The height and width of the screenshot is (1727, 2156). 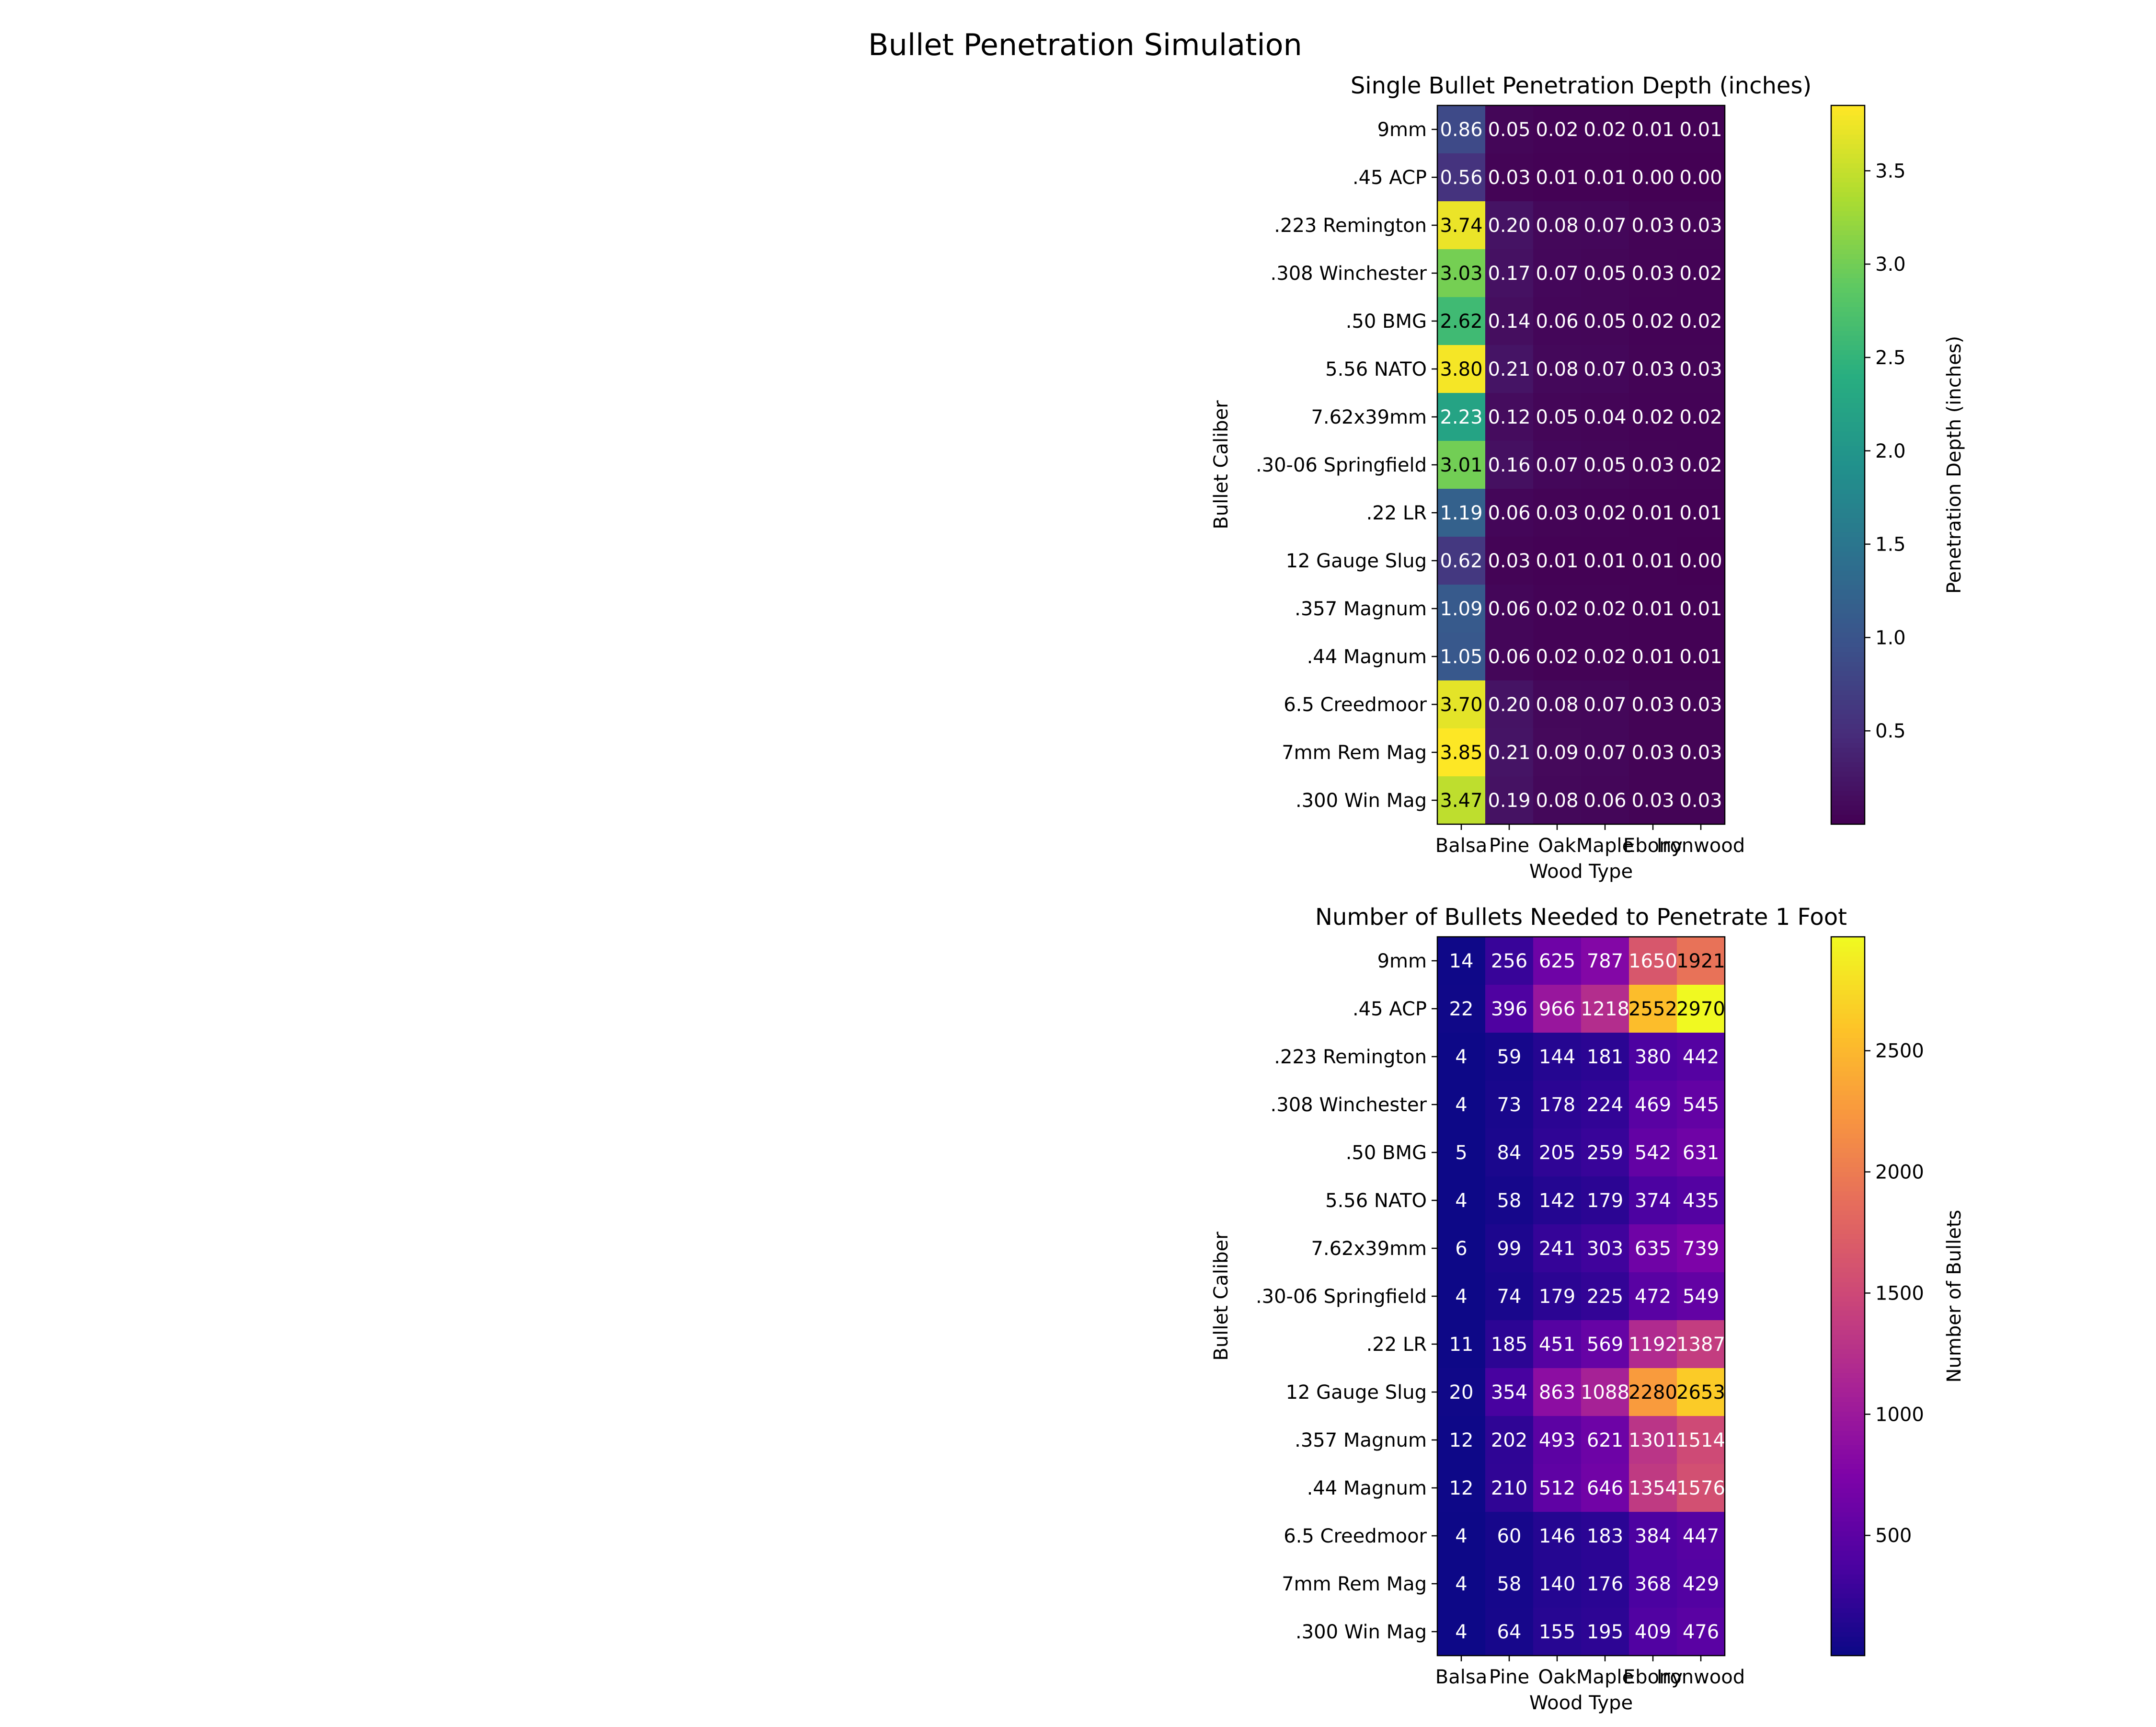 What do you see at coordinates (1509, 1057) in the screenshot?
I see `cell-value-label: 59` at bounding box center [1509, 1057].